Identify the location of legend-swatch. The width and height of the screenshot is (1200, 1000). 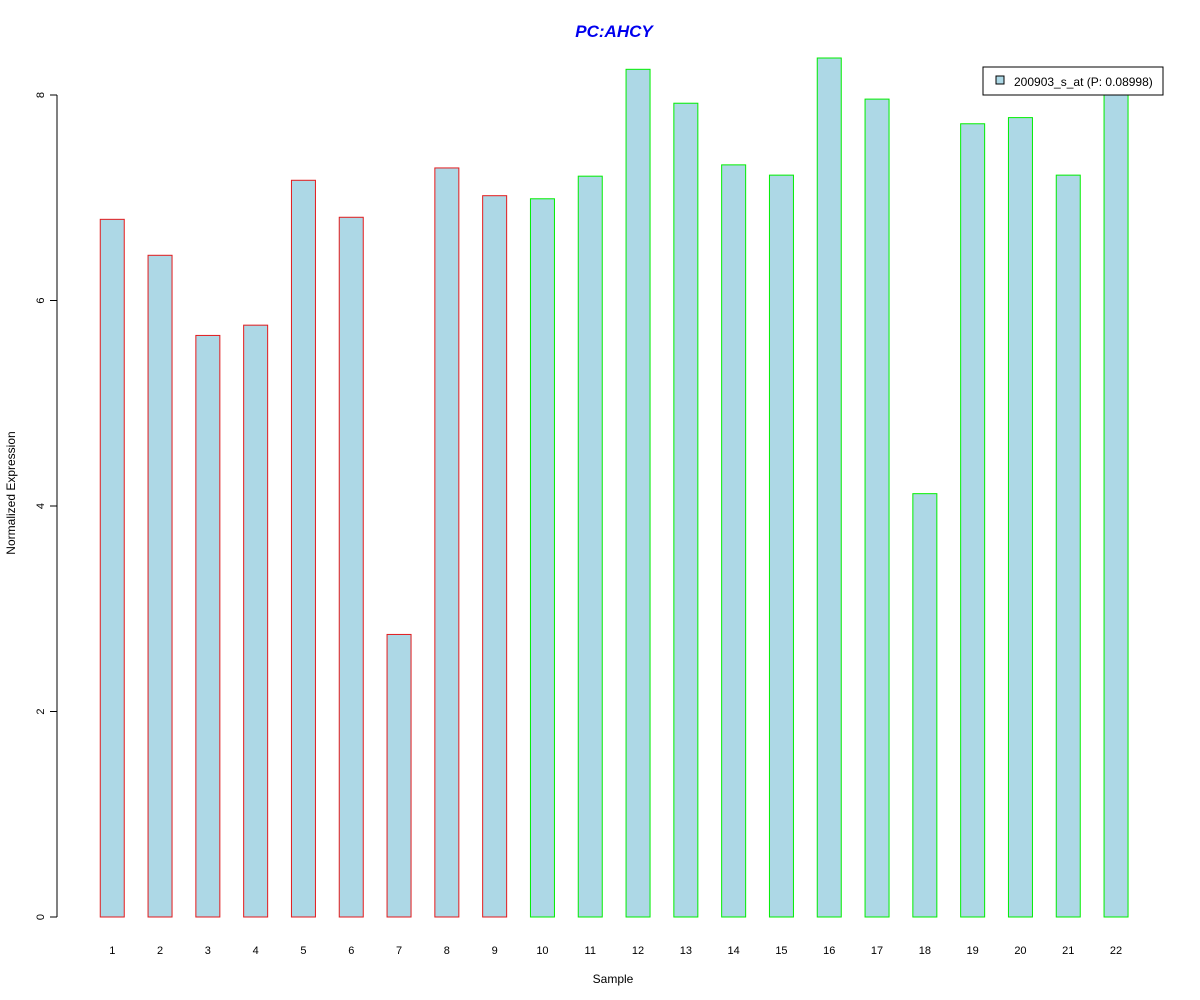
(1000, 80).